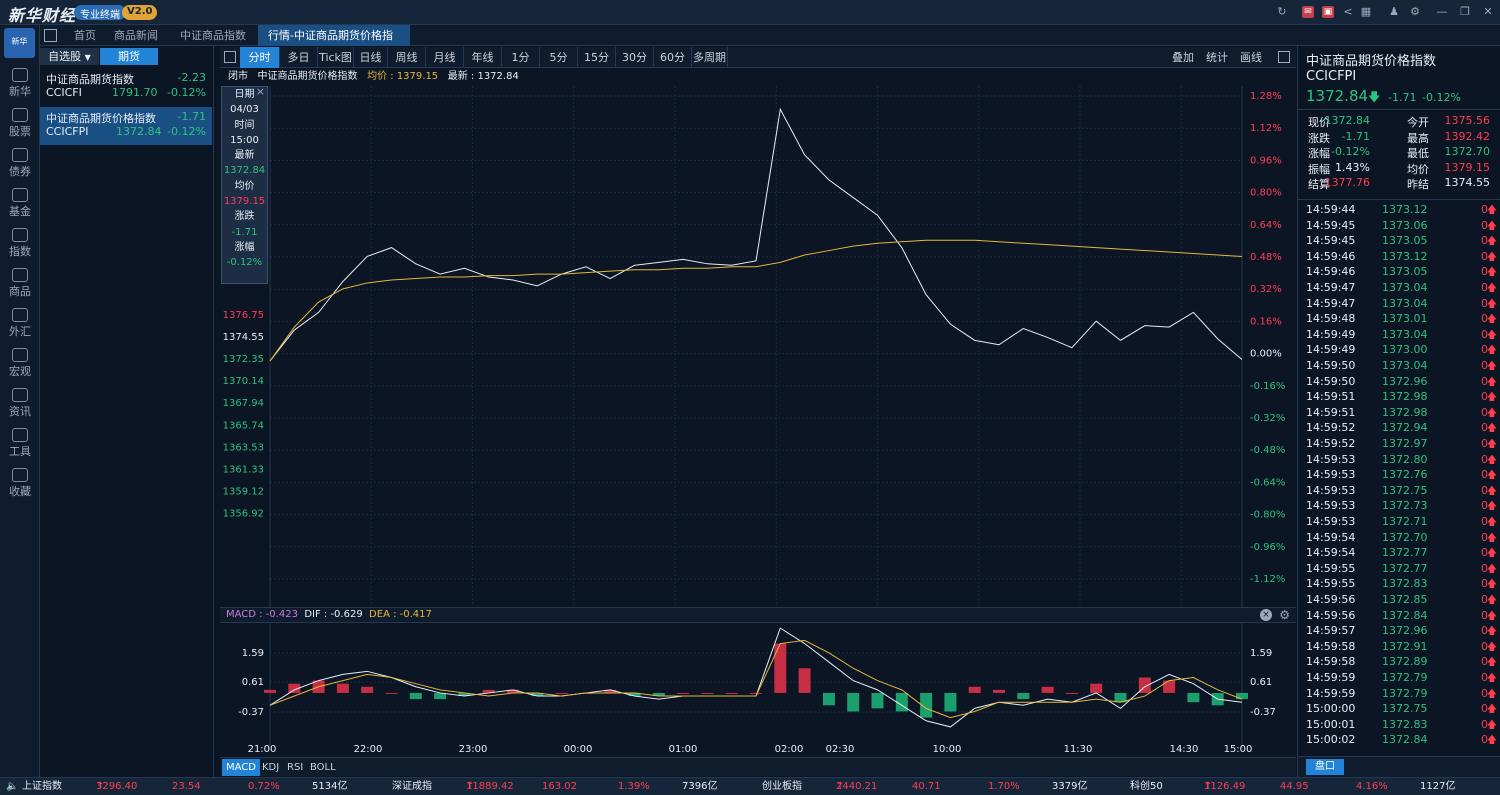 The width and height of the screenshot is (1500, 795). Describe the element at coordinates (20, 451) in the screenshot. I see `nav-item-label: 工具` at that location.